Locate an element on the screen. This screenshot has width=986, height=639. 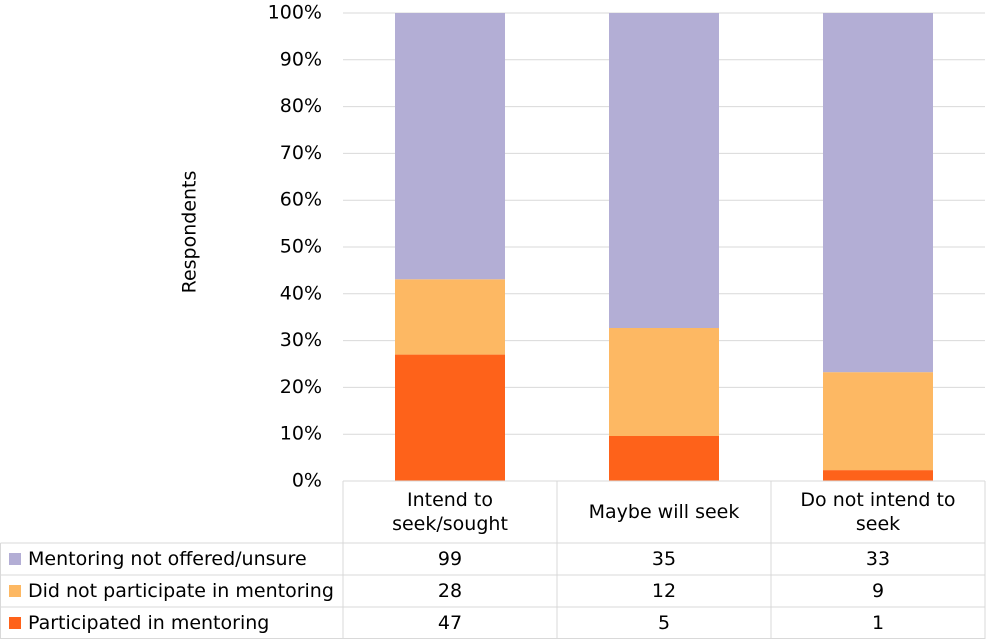
y-tick-label: 50% is located at coordinates (301, 247).